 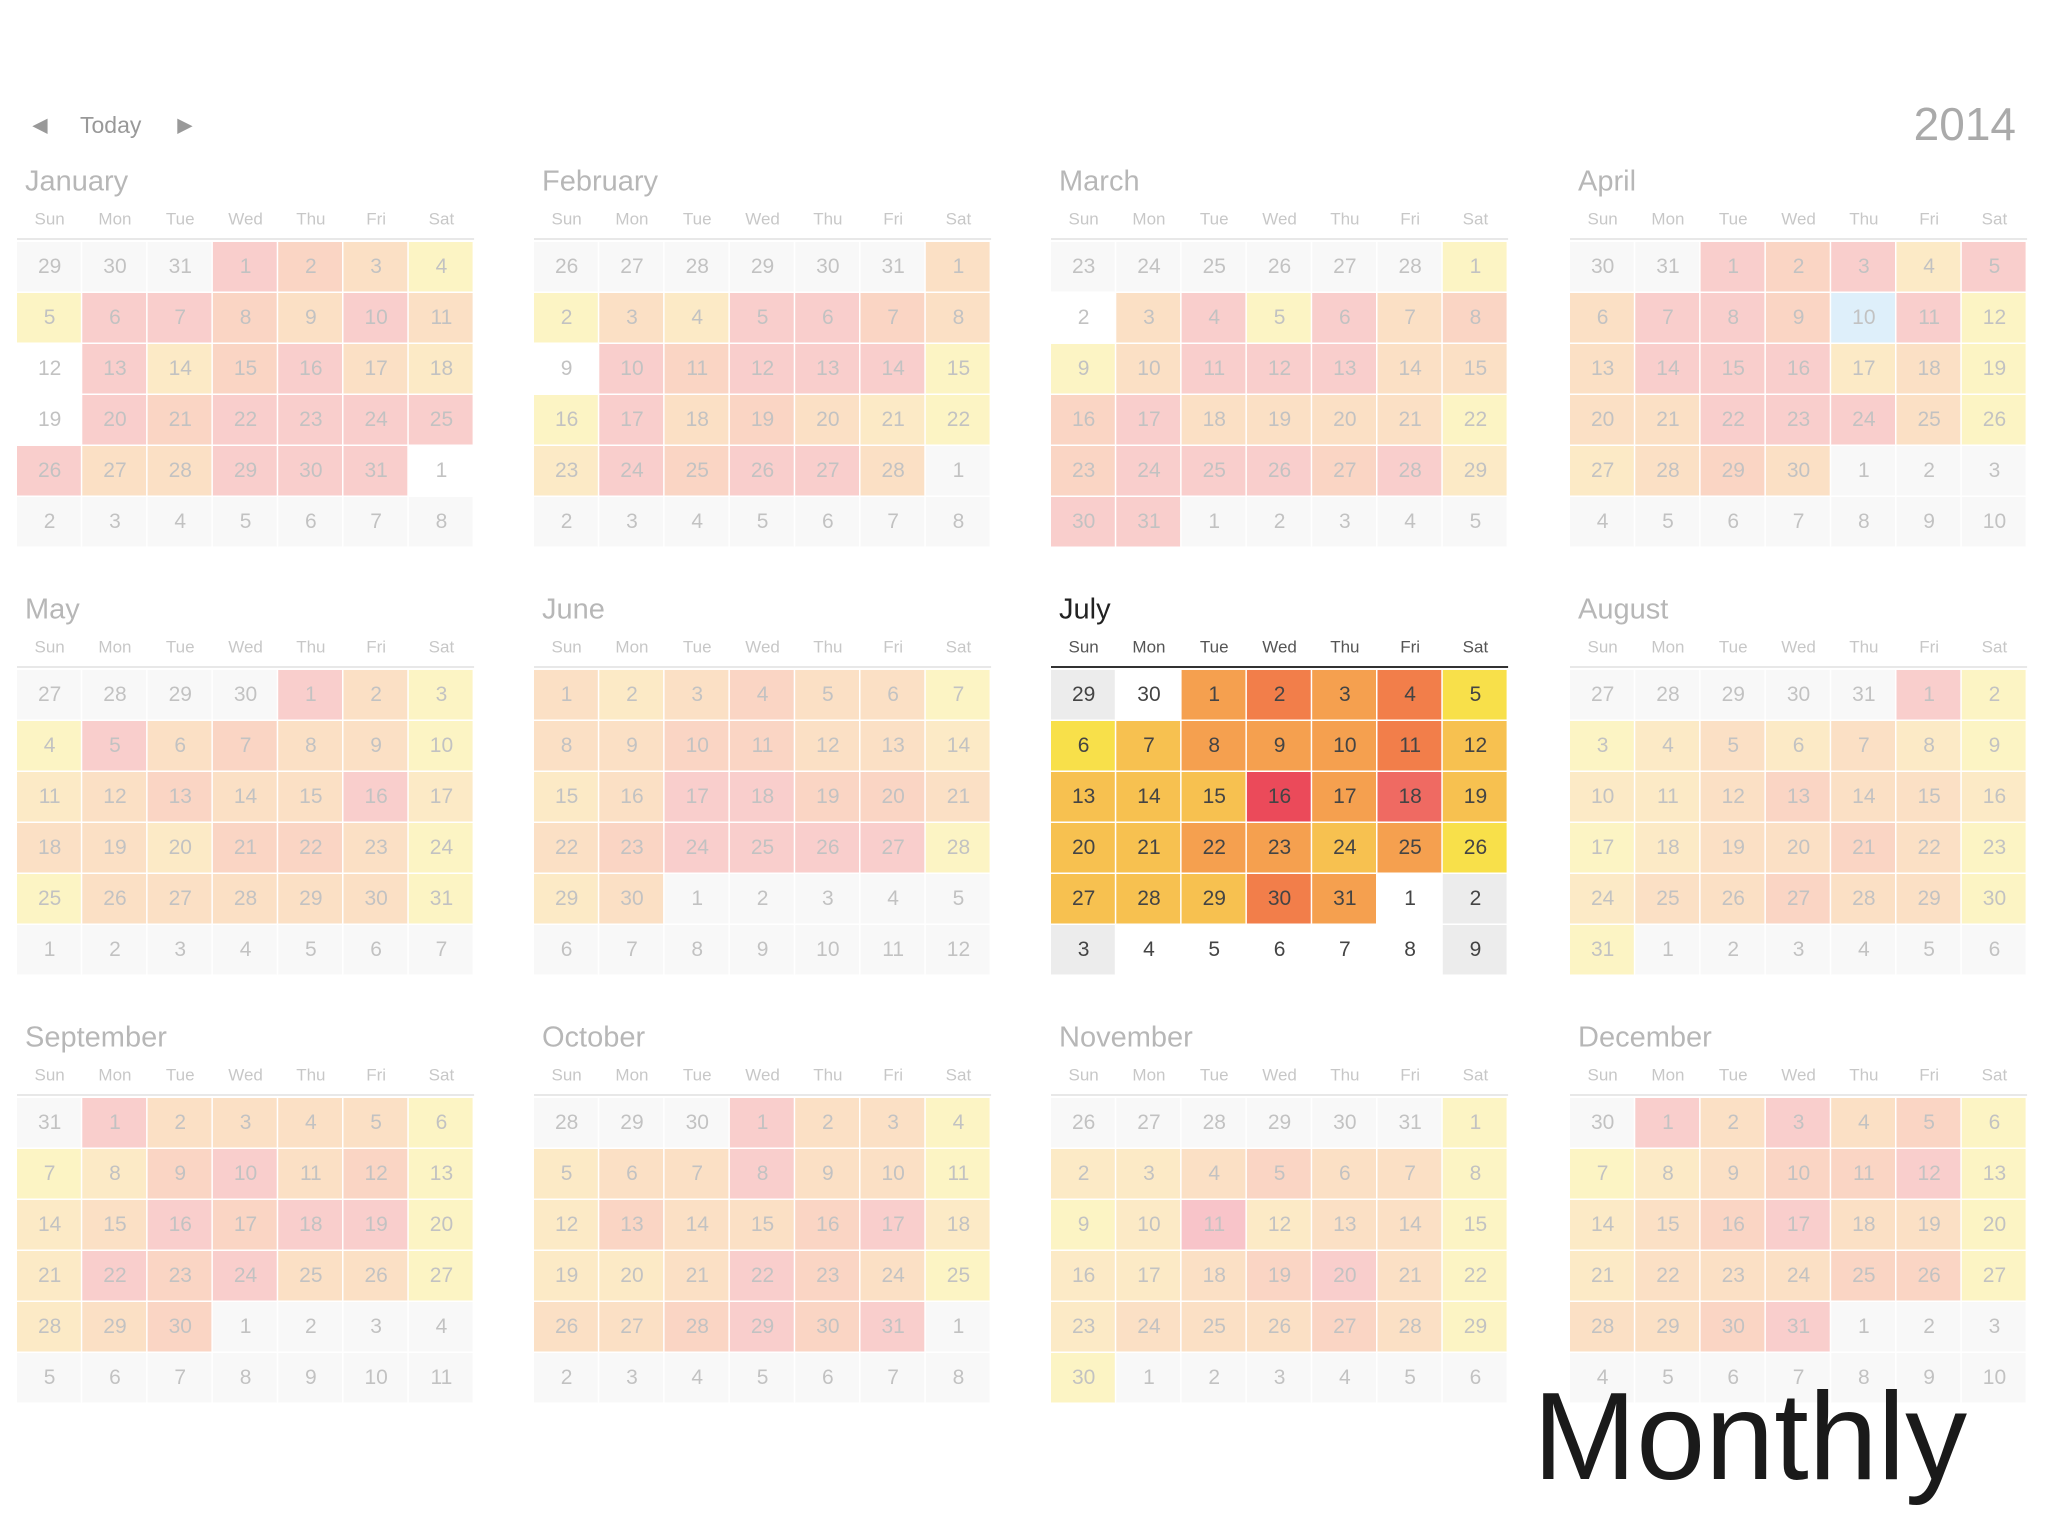 What do you see at coordinates (1929, 218) in the screenshot?
I see `weekday-label: Fri` at bounding box center [1929, 218].